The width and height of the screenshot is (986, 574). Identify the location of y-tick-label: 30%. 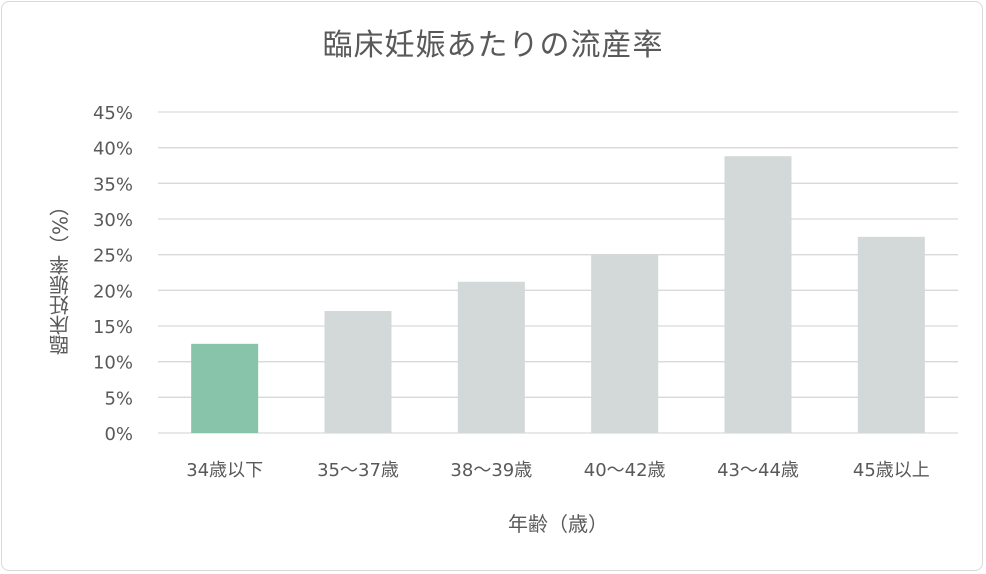
(113, 220).